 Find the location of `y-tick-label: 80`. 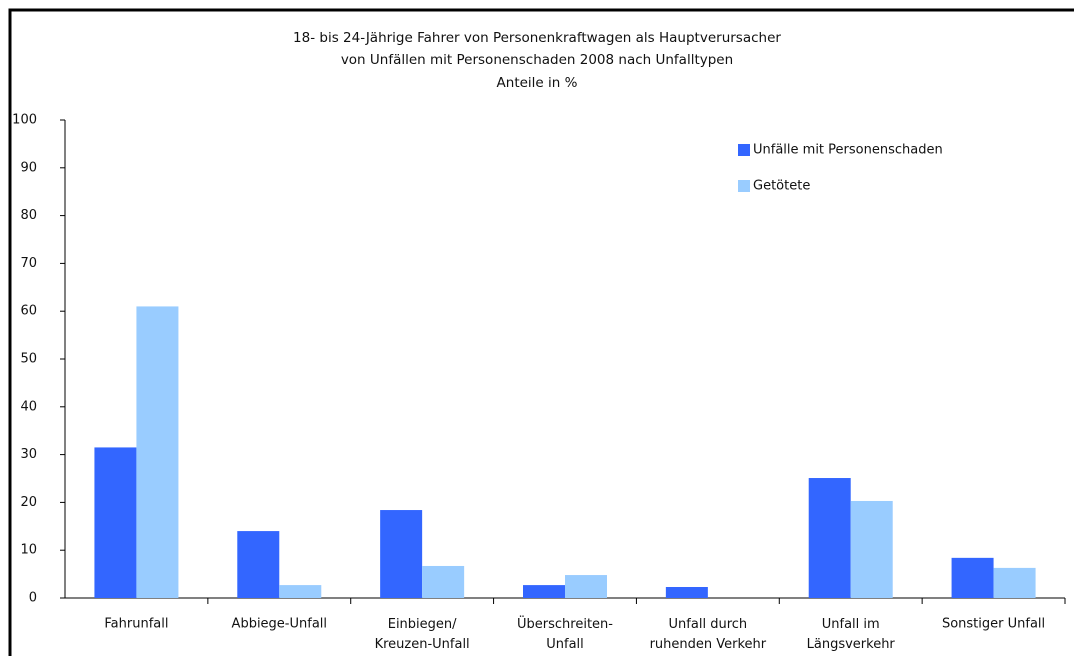

y-tick-label: 80 is located at coordinates (28, 215).